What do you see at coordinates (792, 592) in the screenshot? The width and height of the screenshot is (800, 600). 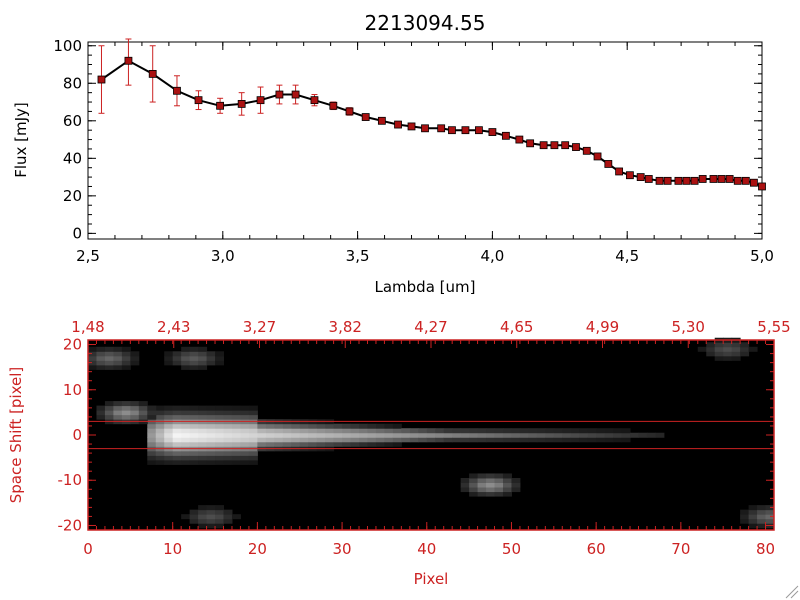 I see `resize-grip-icon` at bounding box center [792, 592].